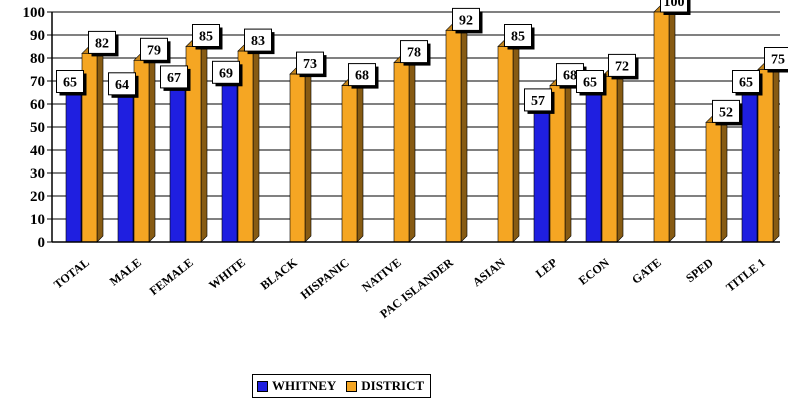 This screenshot has width=788, height=404. I want to click on svg-text: 82, so click(102, 43).